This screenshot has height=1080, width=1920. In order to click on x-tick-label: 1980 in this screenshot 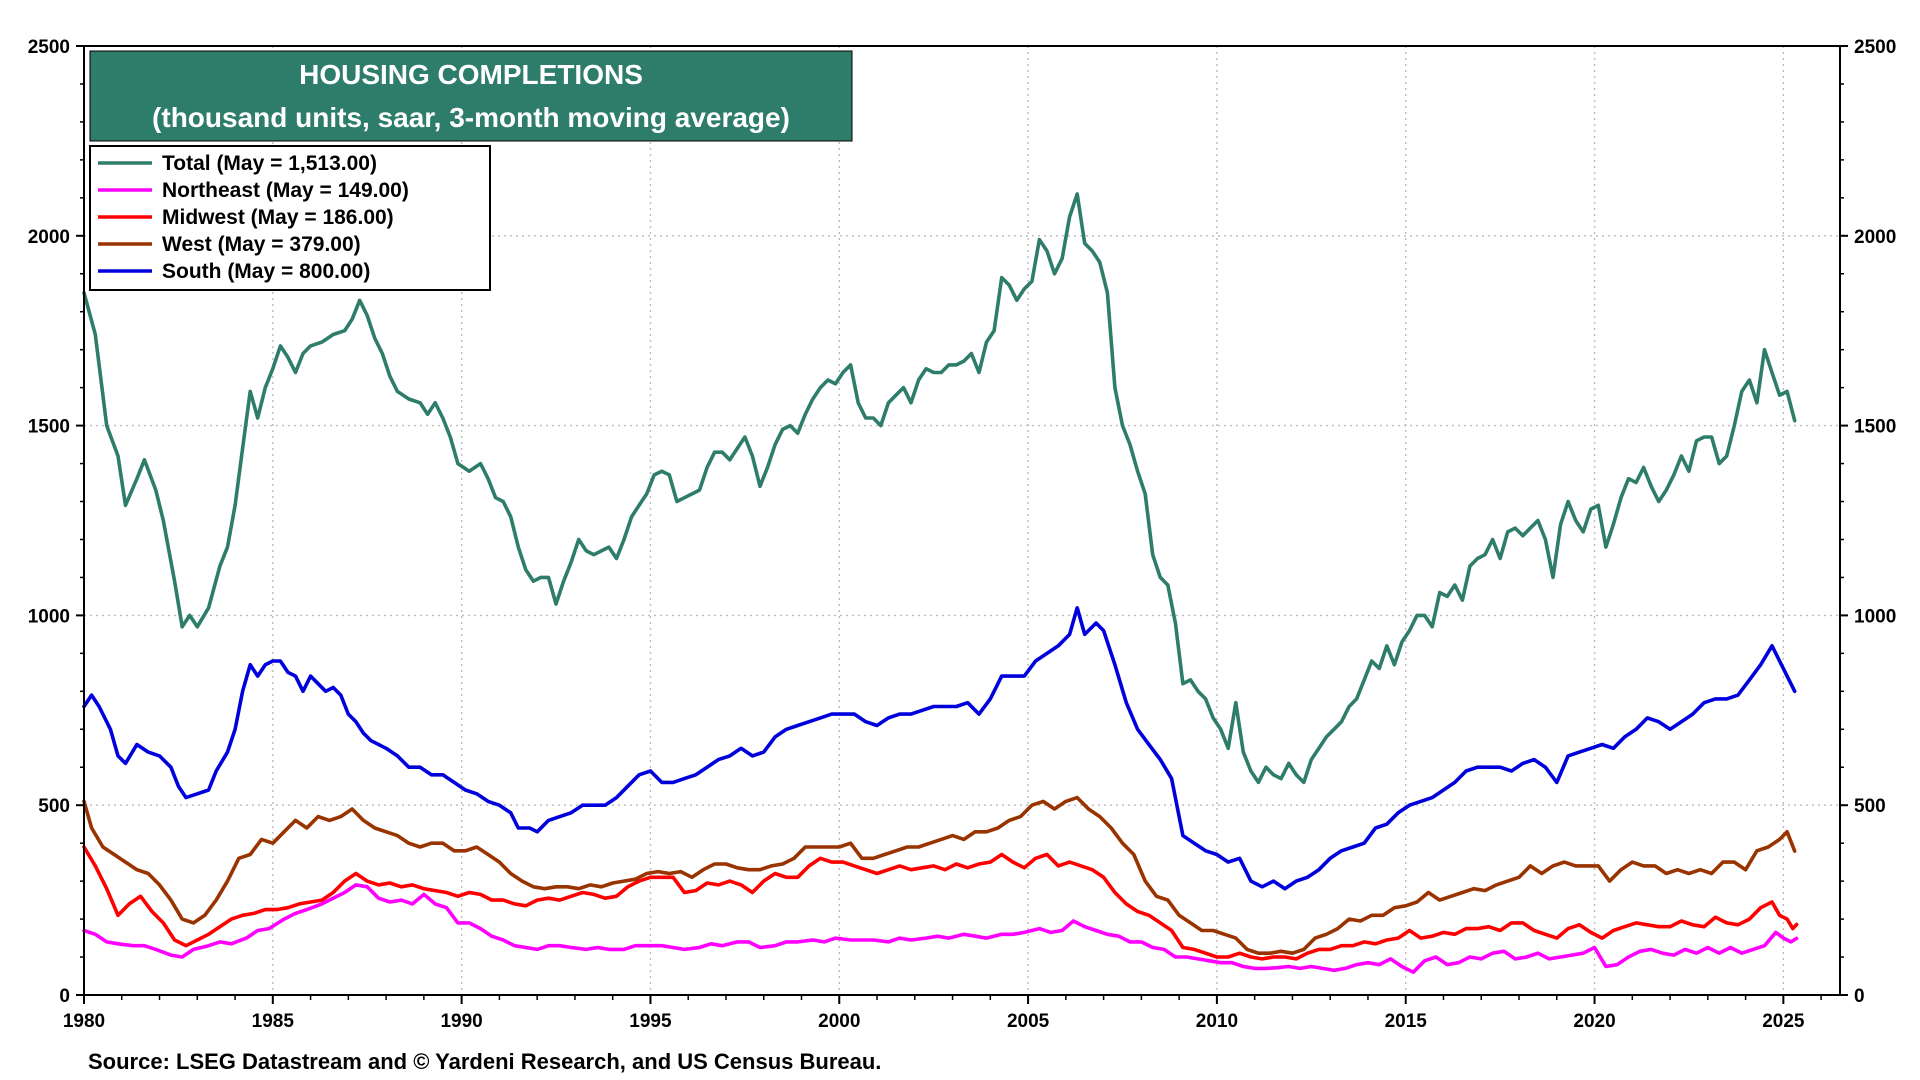, I will do `click(84, 1021)`.